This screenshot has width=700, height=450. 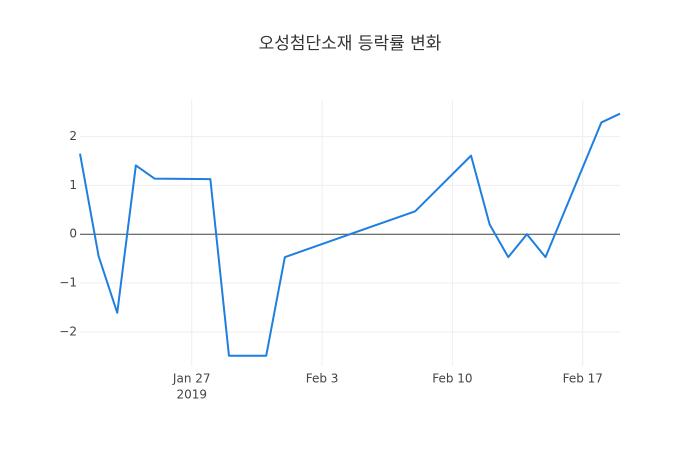 I want to click on x-year-label: 2019, so click(x=191, y=395).